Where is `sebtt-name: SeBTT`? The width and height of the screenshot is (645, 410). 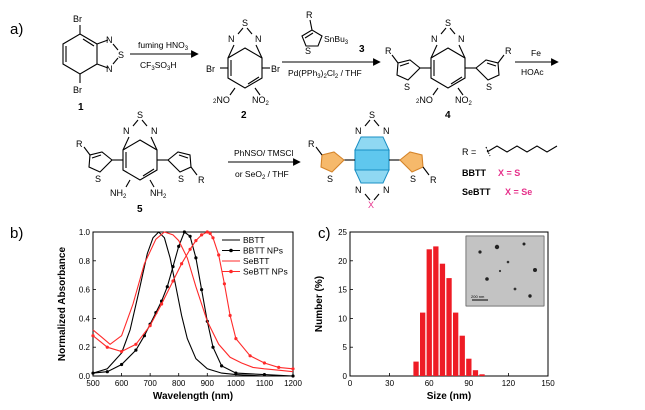 sebtt-name: SeBTT is located at coordinates (476, 192).